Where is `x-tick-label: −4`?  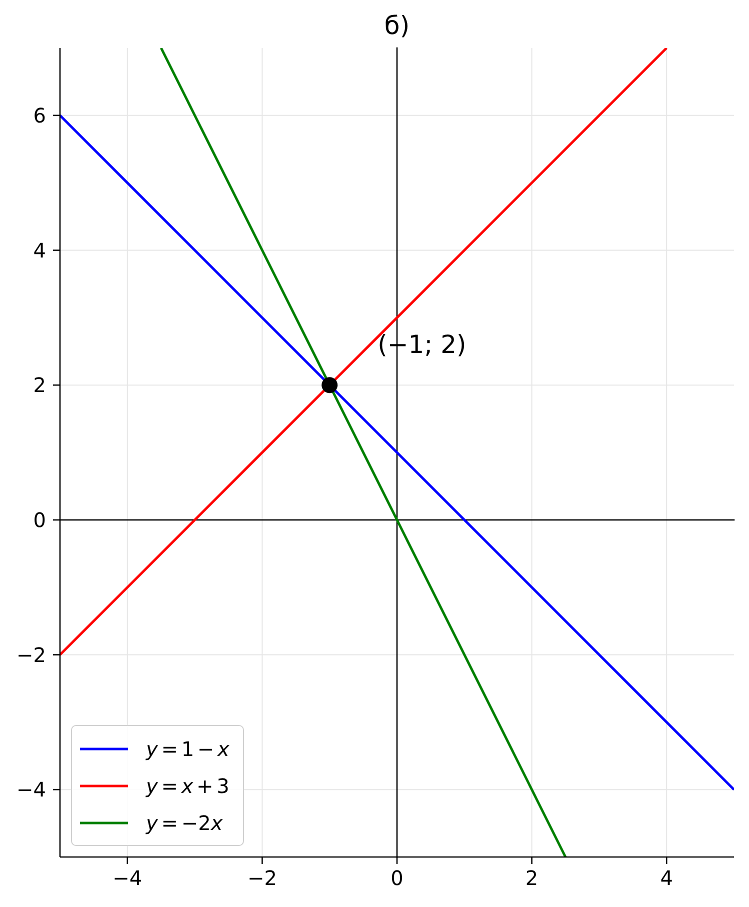
x-tick-label: −4 is located at coordinates (127, 878).